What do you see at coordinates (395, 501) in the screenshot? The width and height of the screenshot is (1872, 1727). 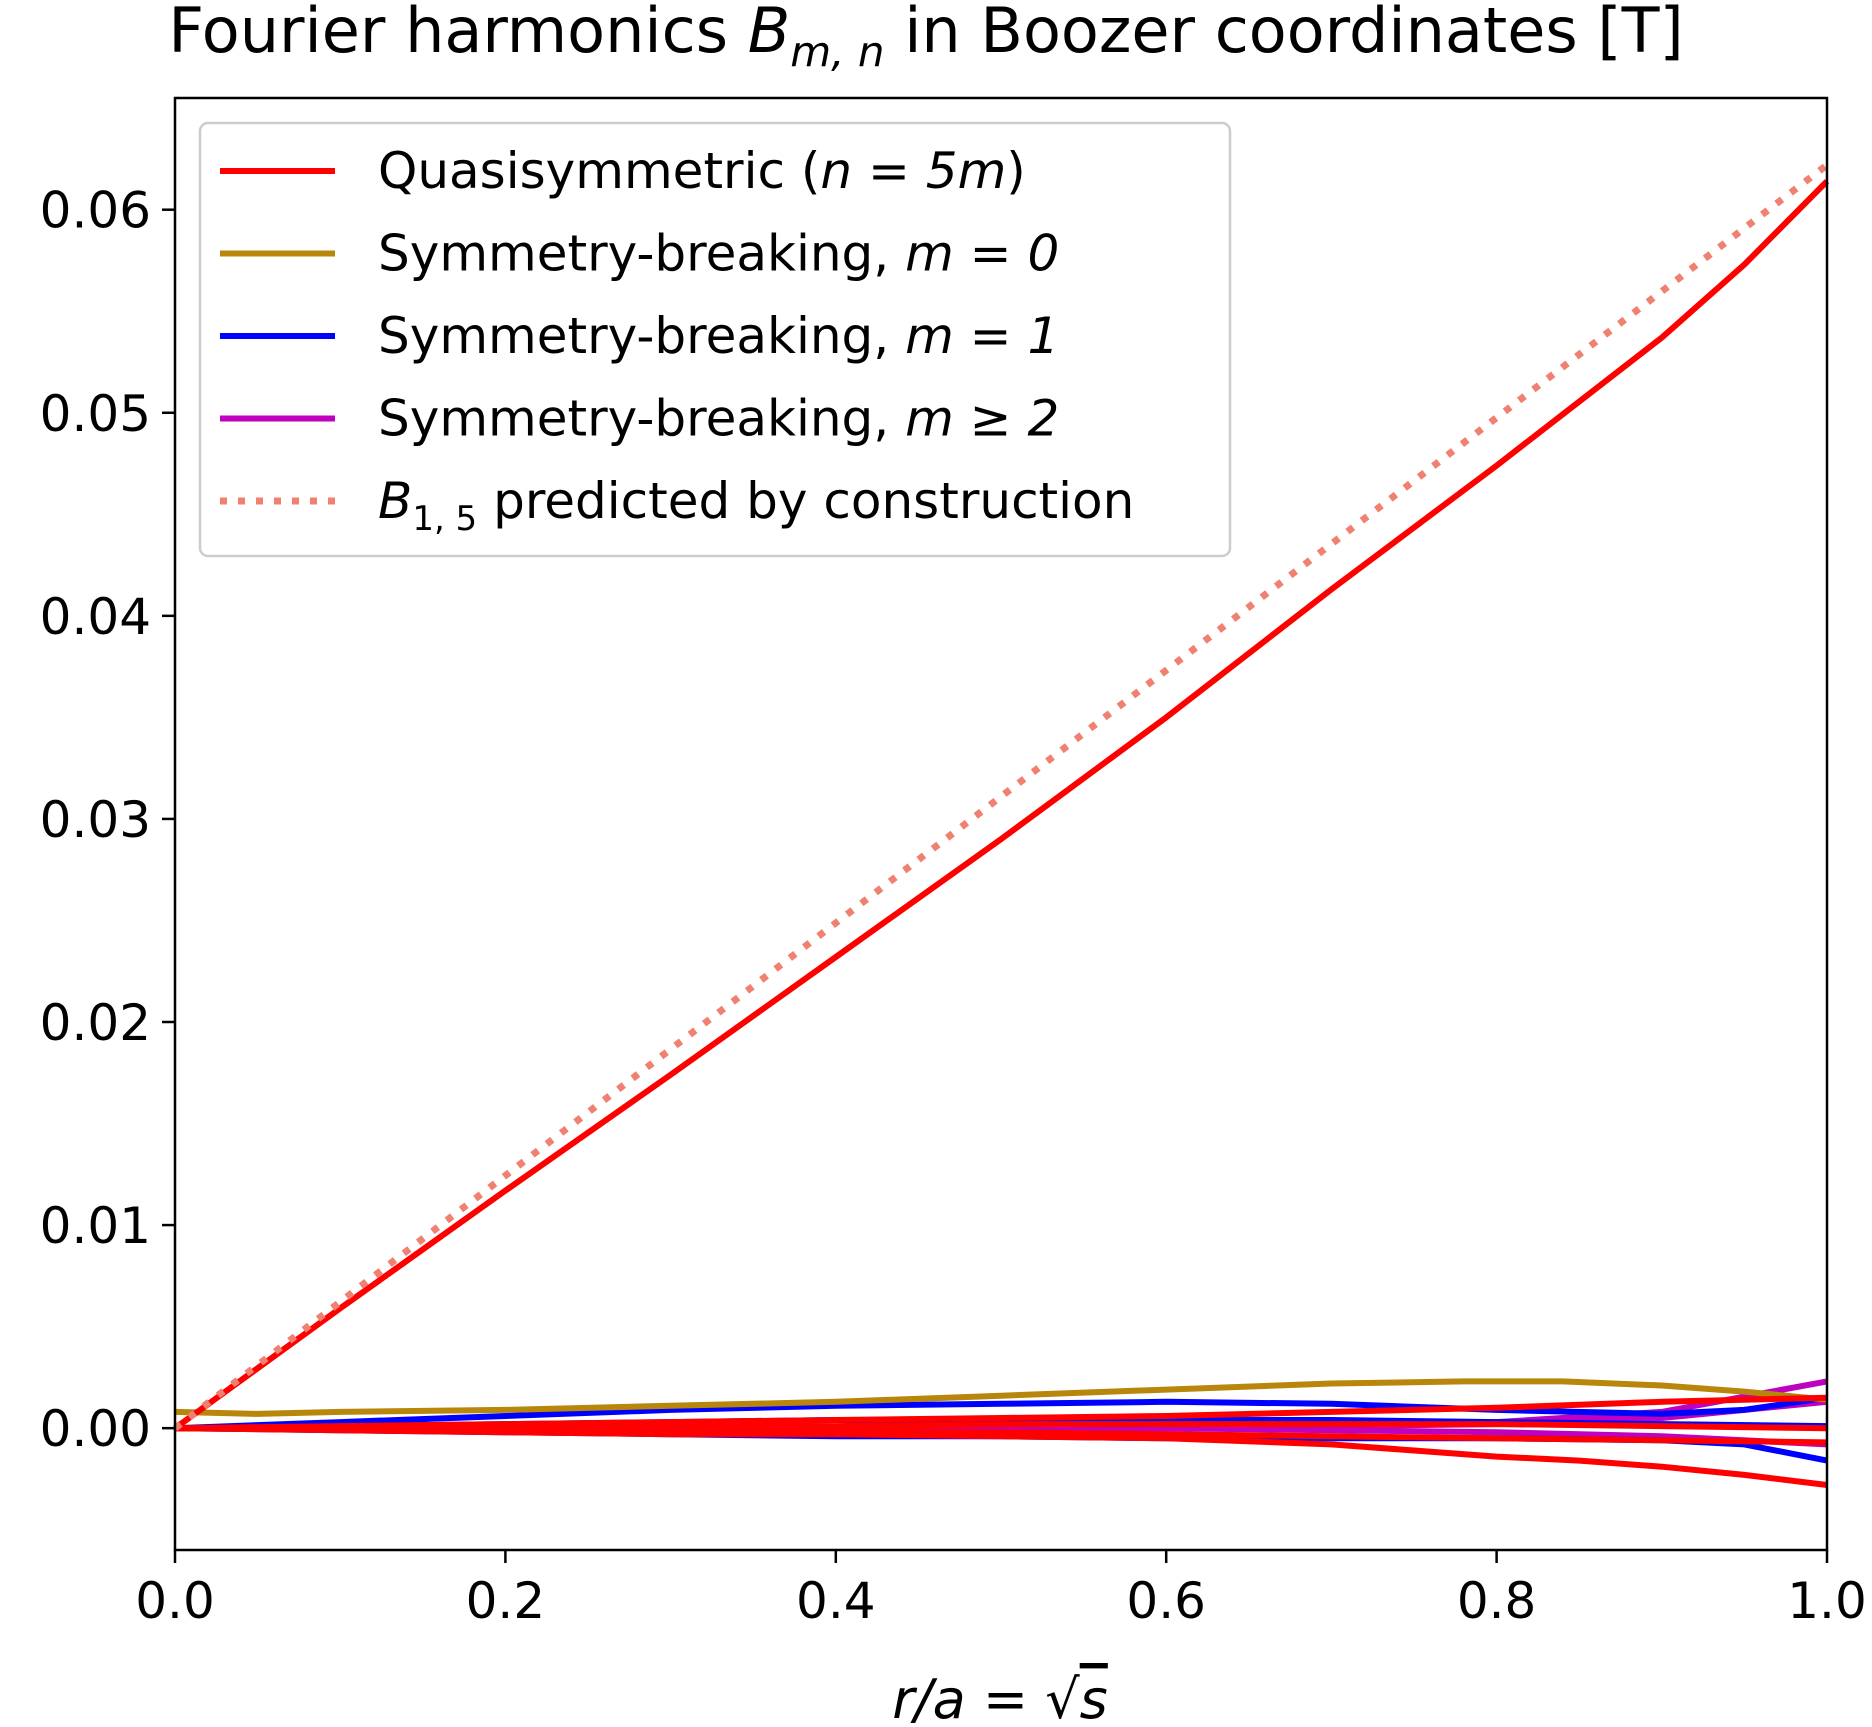 I see `legend-math: B` at bounding box center [395, 501].